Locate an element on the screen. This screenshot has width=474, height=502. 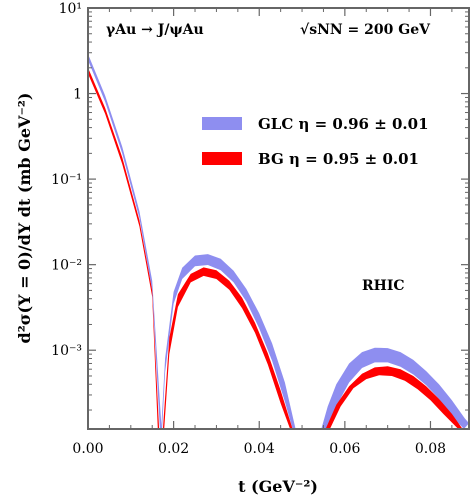
annotation-energy: √sNN = 200 GeV is located at coordinates (365, 30).